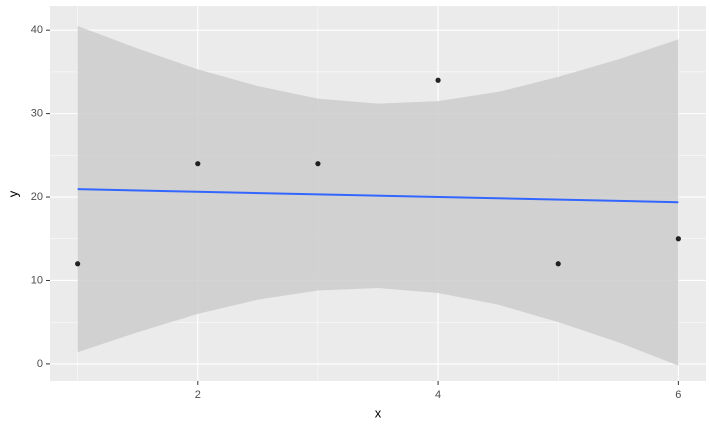  What do you see at coordinates (198, 395) in the screenshot?
I see `x-tick-label: 2` at bounding box center [198, 395].